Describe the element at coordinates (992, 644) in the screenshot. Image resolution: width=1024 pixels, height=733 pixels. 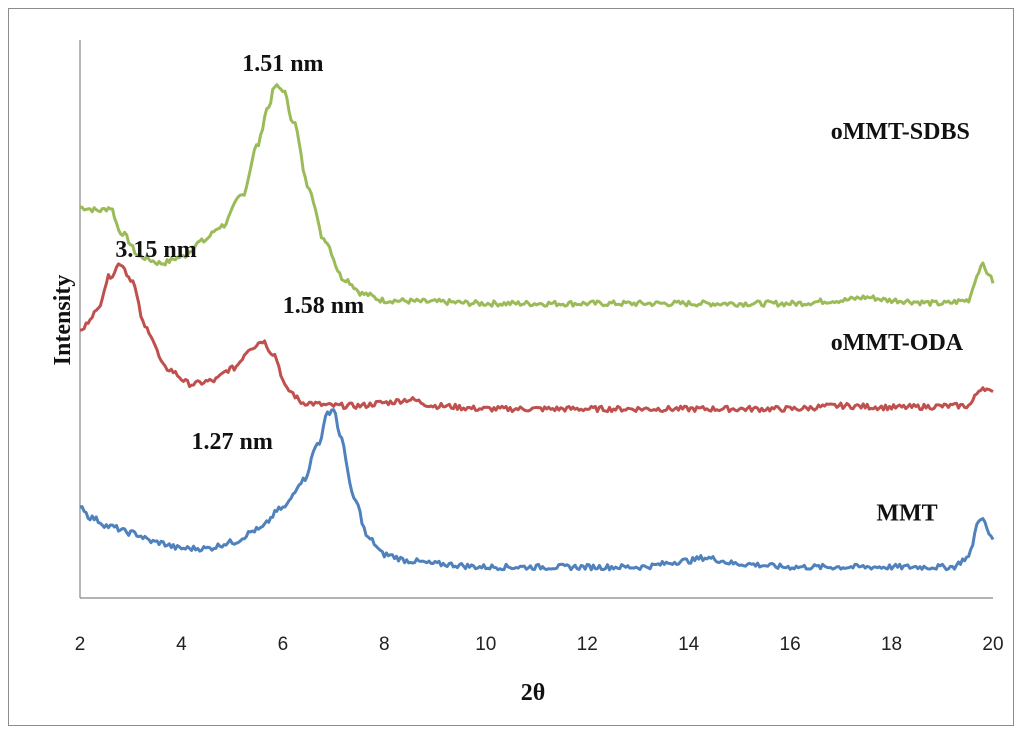
I see `x-tick-label: 20` at that location.